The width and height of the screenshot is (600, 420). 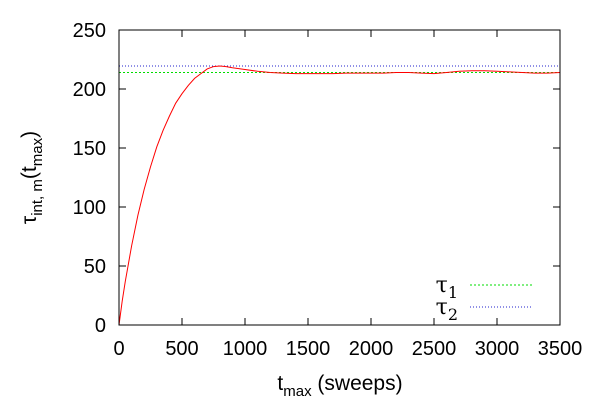 What do you see at coordinates (245, 349) in the screenshot?
I see `x-tick-label: 1000` at bounding box center [245, 349].